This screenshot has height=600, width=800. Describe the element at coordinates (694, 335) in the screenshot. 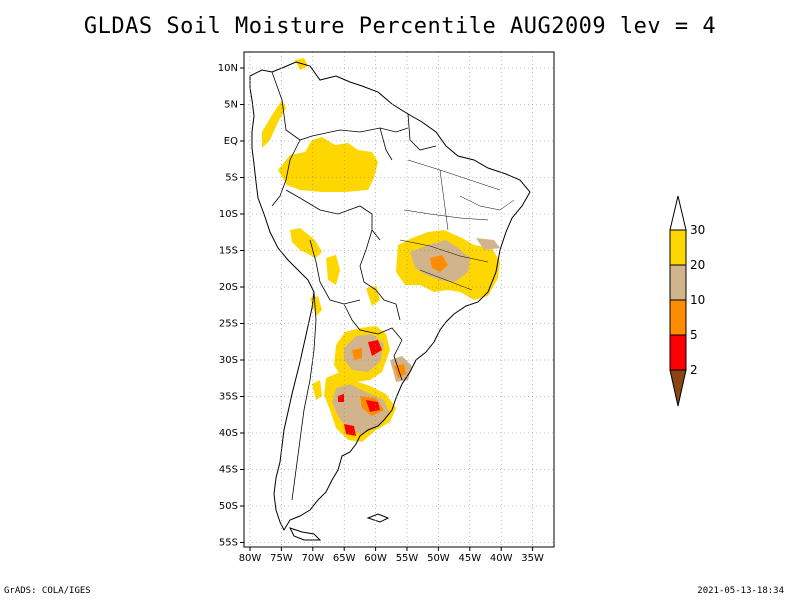

I see `legend-label-5: 5` at that location.